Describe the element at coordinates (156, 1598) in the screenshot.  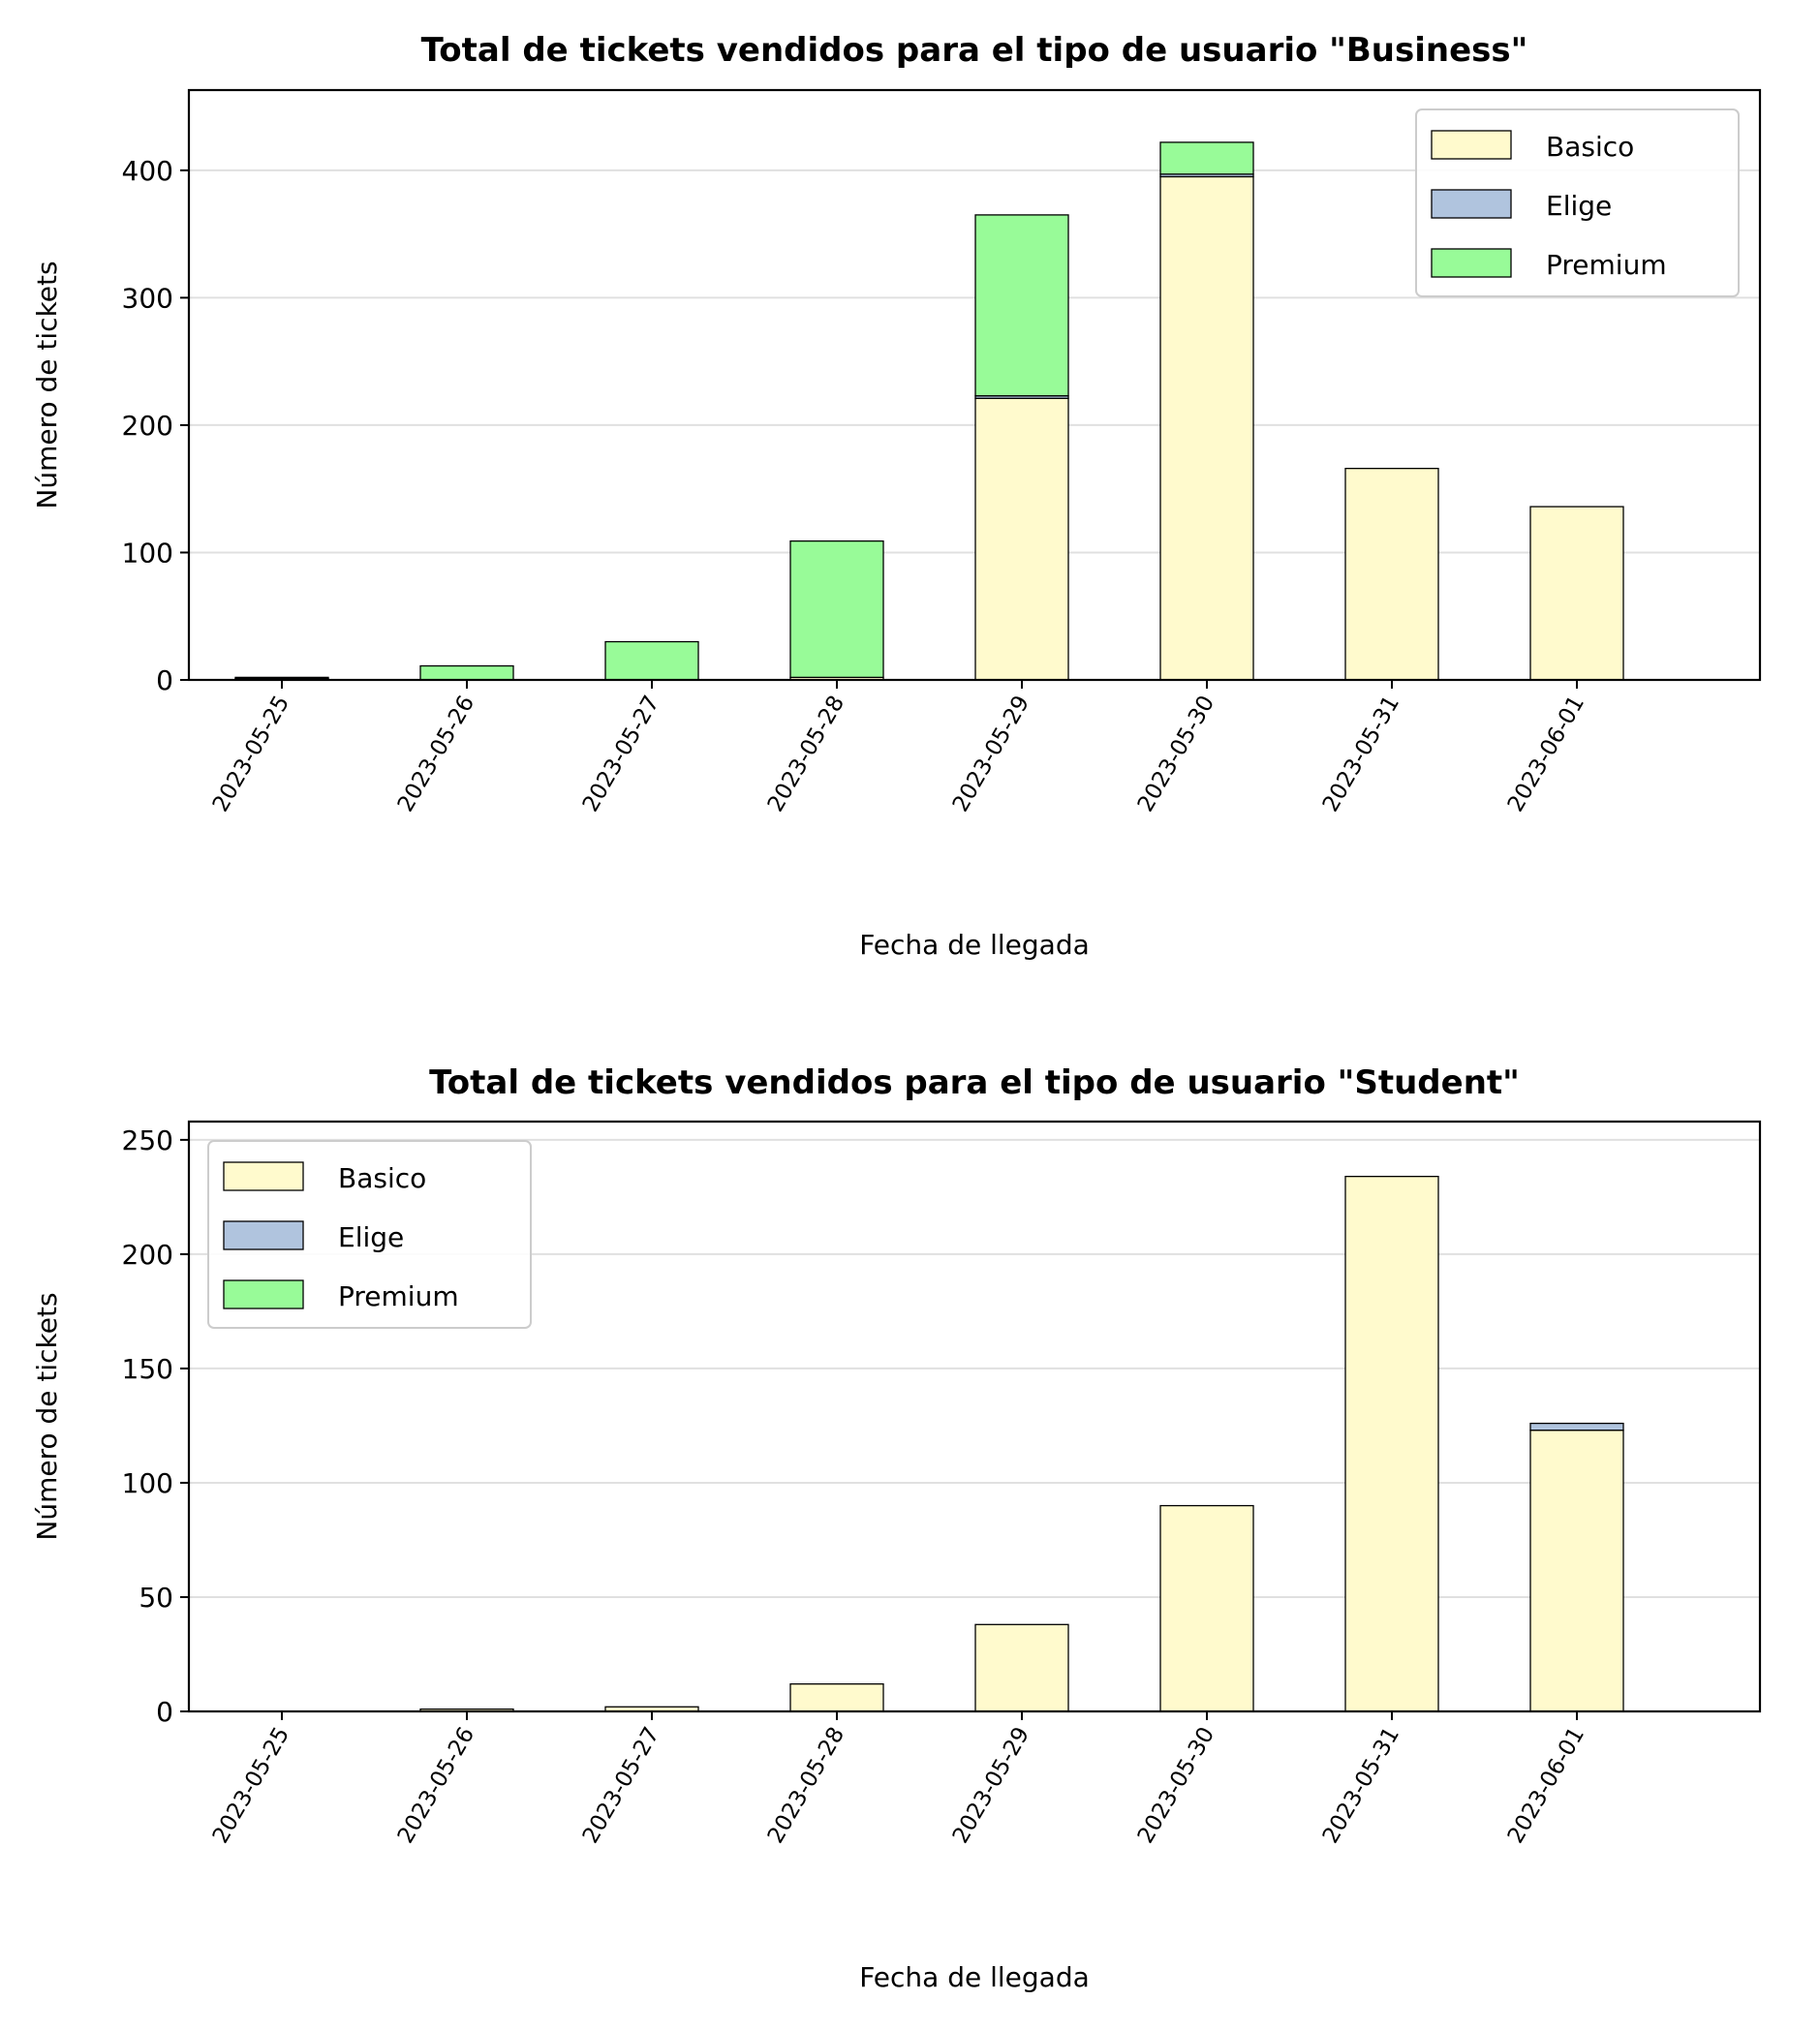
I see `y-tick-label: 50` at that location.